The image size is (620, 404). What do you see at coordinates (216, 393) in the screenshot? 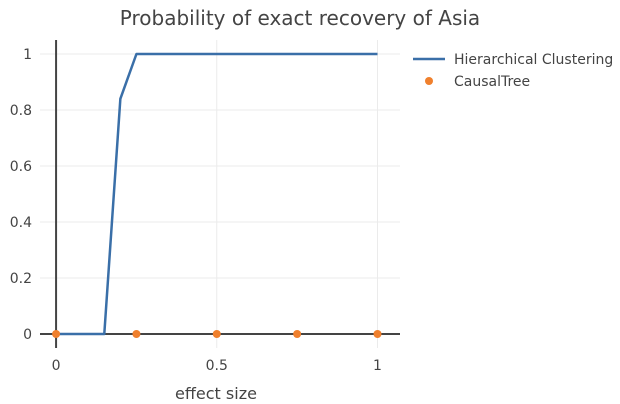
I see `x-axis-label: effect size` at bounding box center [216, 393].